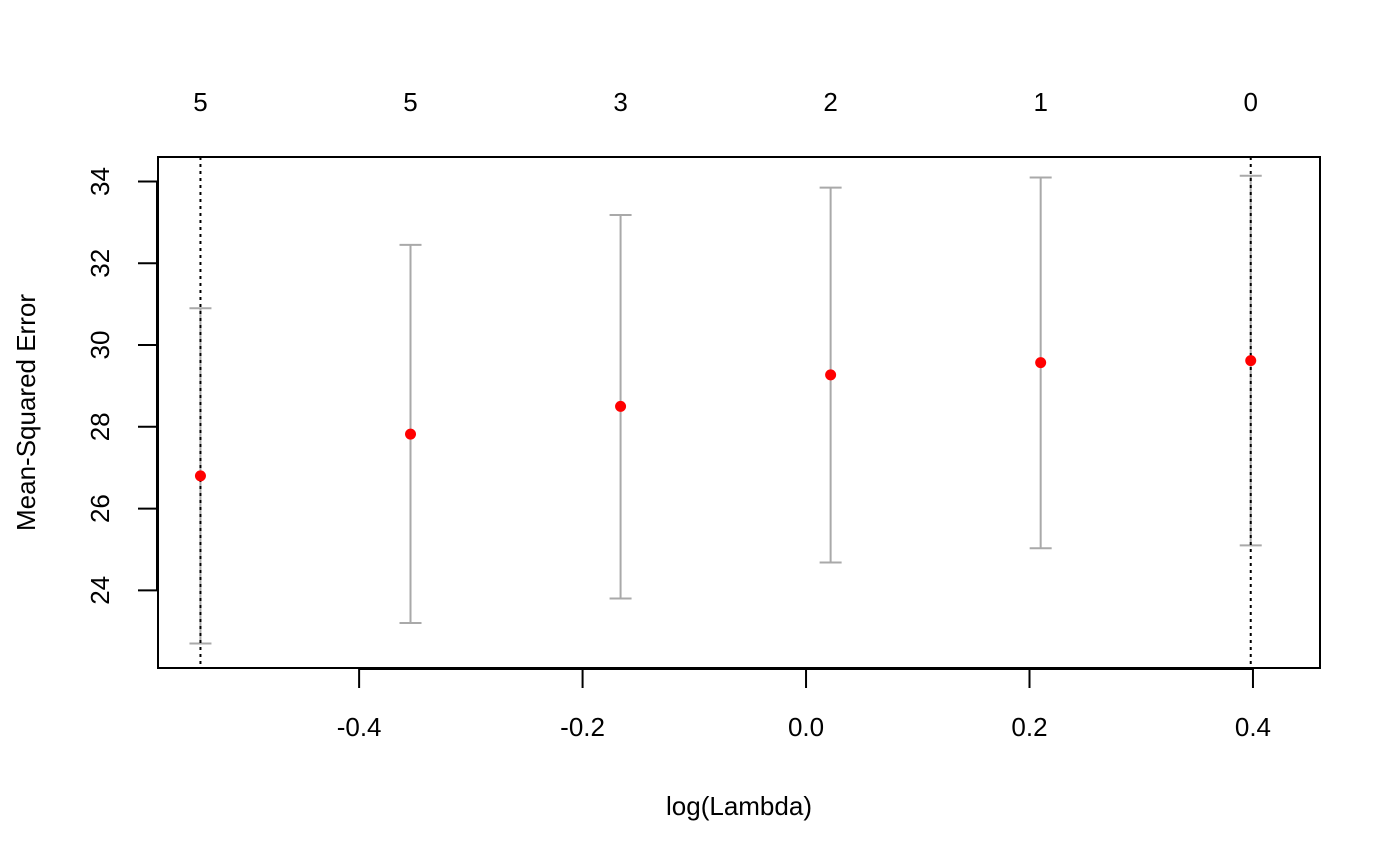 This screenshot has height=865, width=1400. I want to click on y-axis: 24 26 28 30 32 34, so click(121, 386).